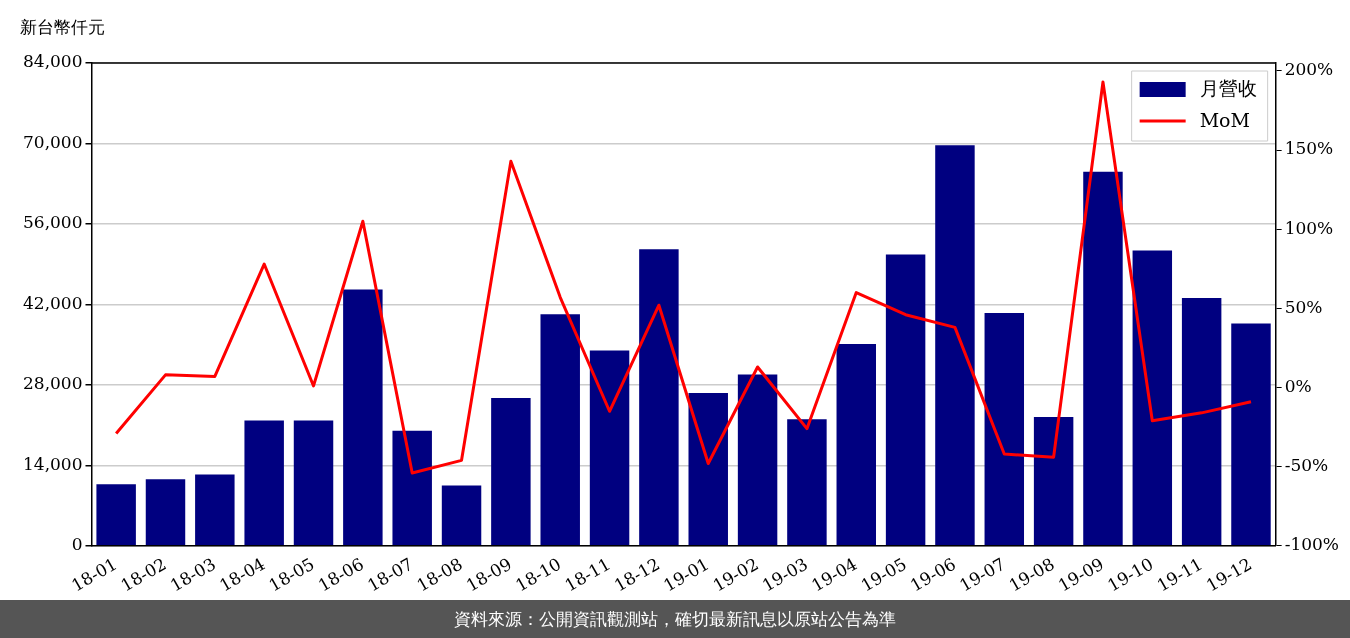 This screenshot has width=1350, height=638. Describe the element at coordinates (1306, 465) in the screenshot. I see `y2-tick-label: -50%` at that location.